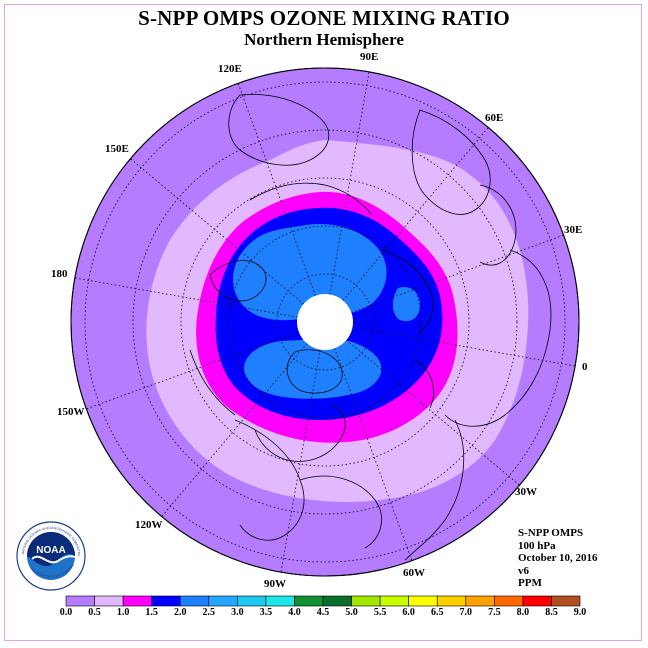 The width and height of the screenshot is (648, 648). I want to click on colorbar-tick-label: 1.0, so click(123, 612).